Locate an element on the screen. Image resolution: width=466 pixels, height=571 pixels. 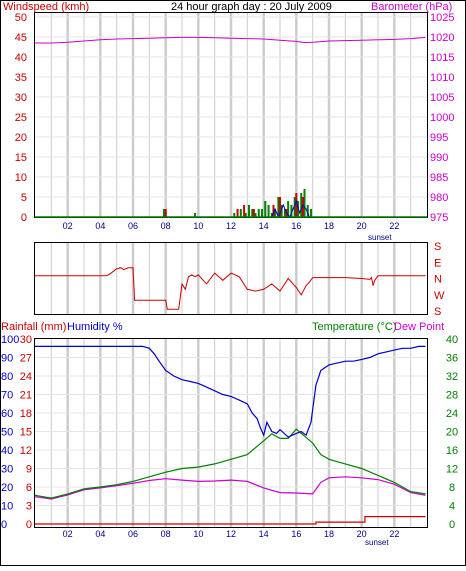
direction-grid is located at coordinates (231, 278).